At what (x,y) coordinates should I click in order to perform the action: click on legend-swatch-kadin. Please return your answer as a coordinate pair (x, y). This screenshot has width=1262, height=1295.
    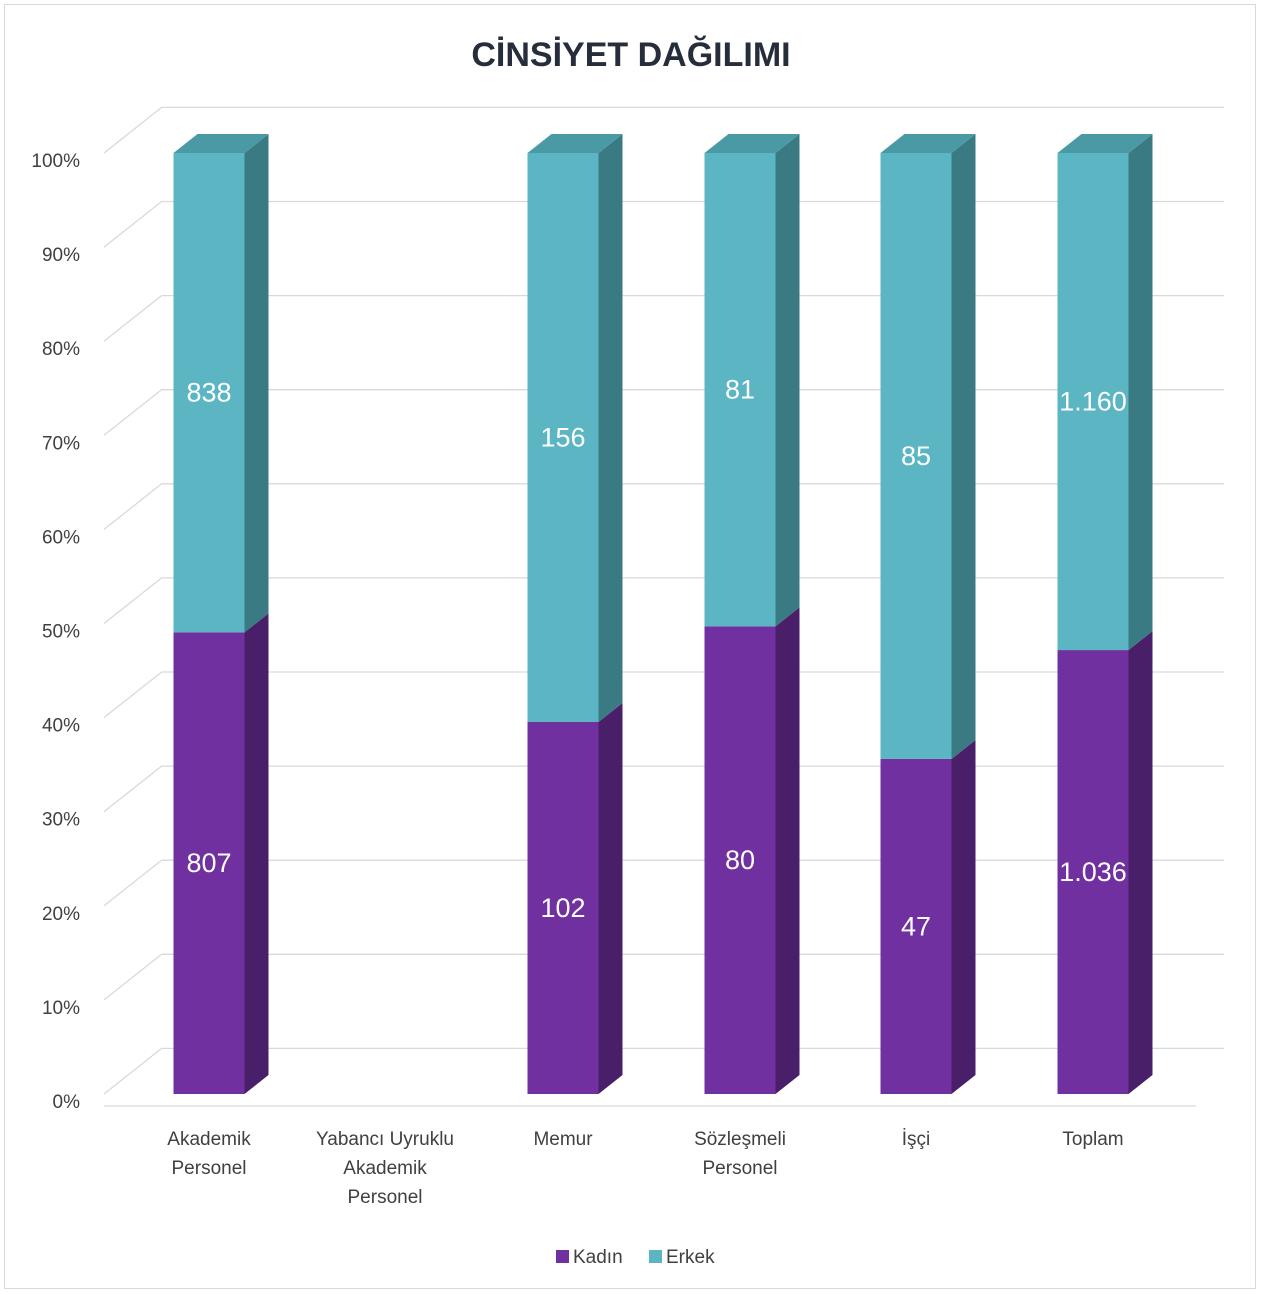
    Looking at the image, I should click on (562, 1256).